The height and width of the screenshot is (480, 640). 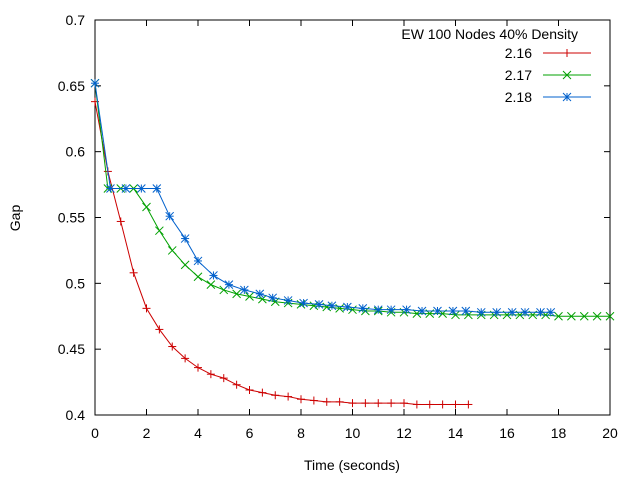 What do you see at coordinates (301, 433) in the screenshot?
I see `x-tick-label: 8` at bounding box center [301, 433].